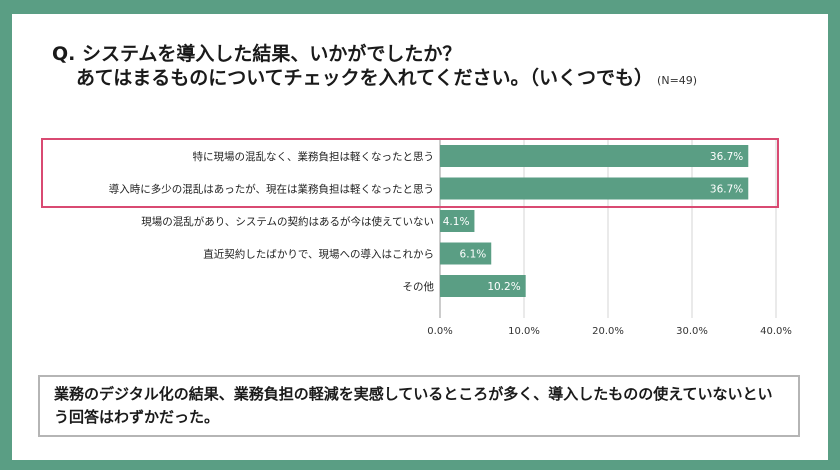 This screenshot has height=470, width=840. I want to click on x-tick-label-1: 10.0%, so click(524, 331).